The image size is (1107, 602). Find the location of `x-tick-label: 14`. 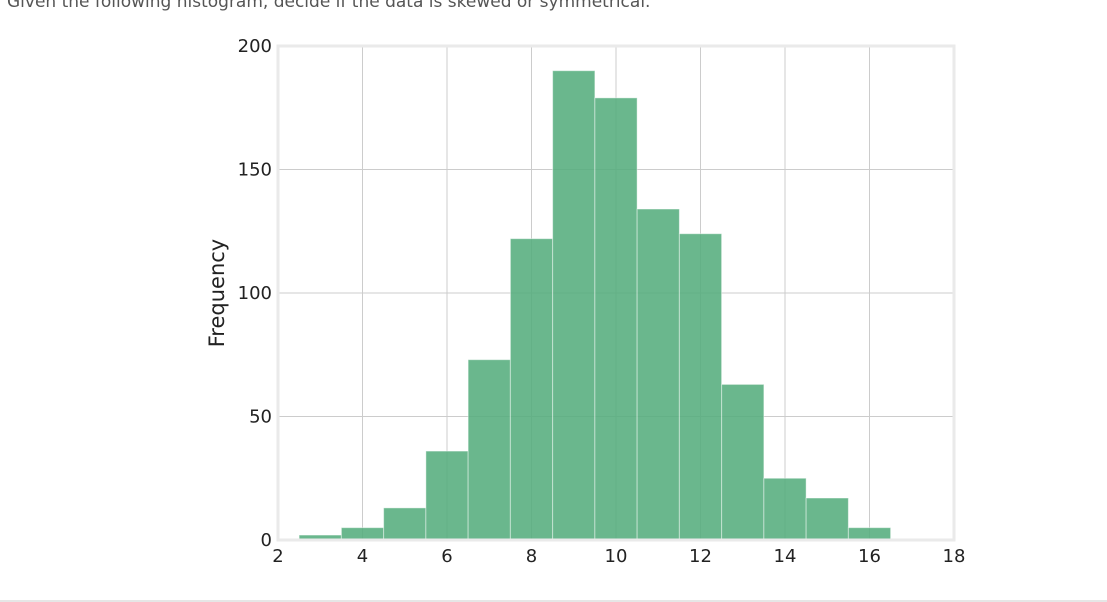

x-tick-label: 14 is located at coordinates (785, 556).